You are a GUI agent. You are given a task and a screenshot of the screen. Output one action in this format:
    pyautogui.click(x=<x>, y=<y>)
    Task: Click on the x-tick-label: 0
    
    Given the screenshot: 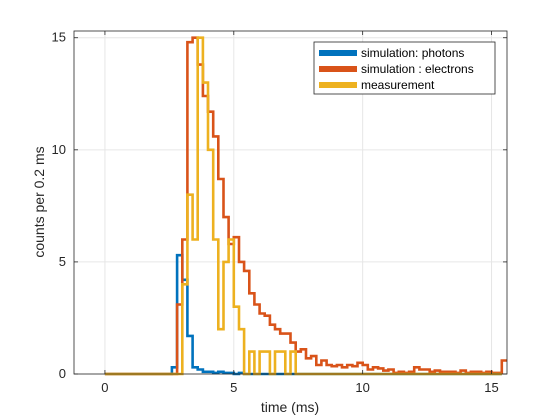 What is the action you would take?
    pyautogui.click(x=104, y=387)
    